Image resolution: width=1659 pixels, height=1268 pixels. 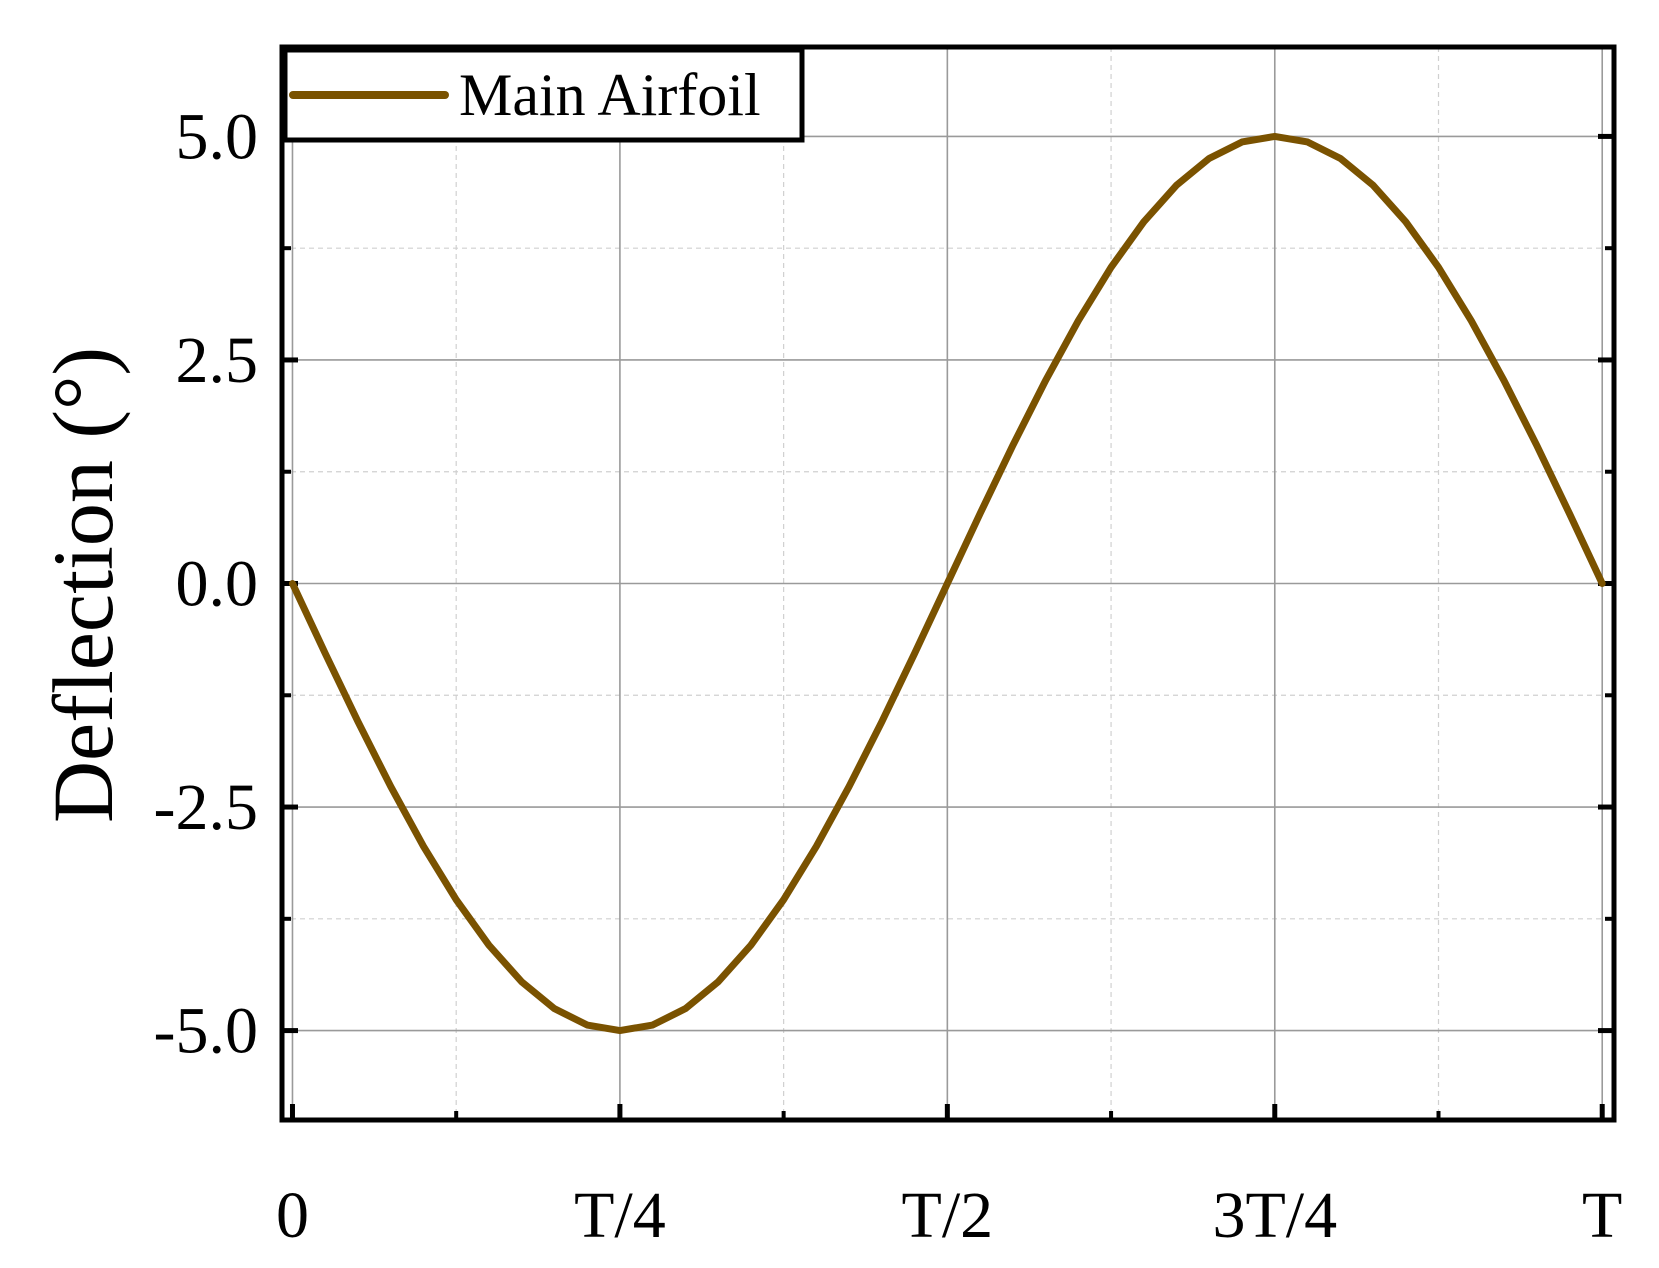 What do you see at coordinates (610, 95) in the screenshot?
I see `legend-label: Main Airfoil` at bounding box center [610, 95].